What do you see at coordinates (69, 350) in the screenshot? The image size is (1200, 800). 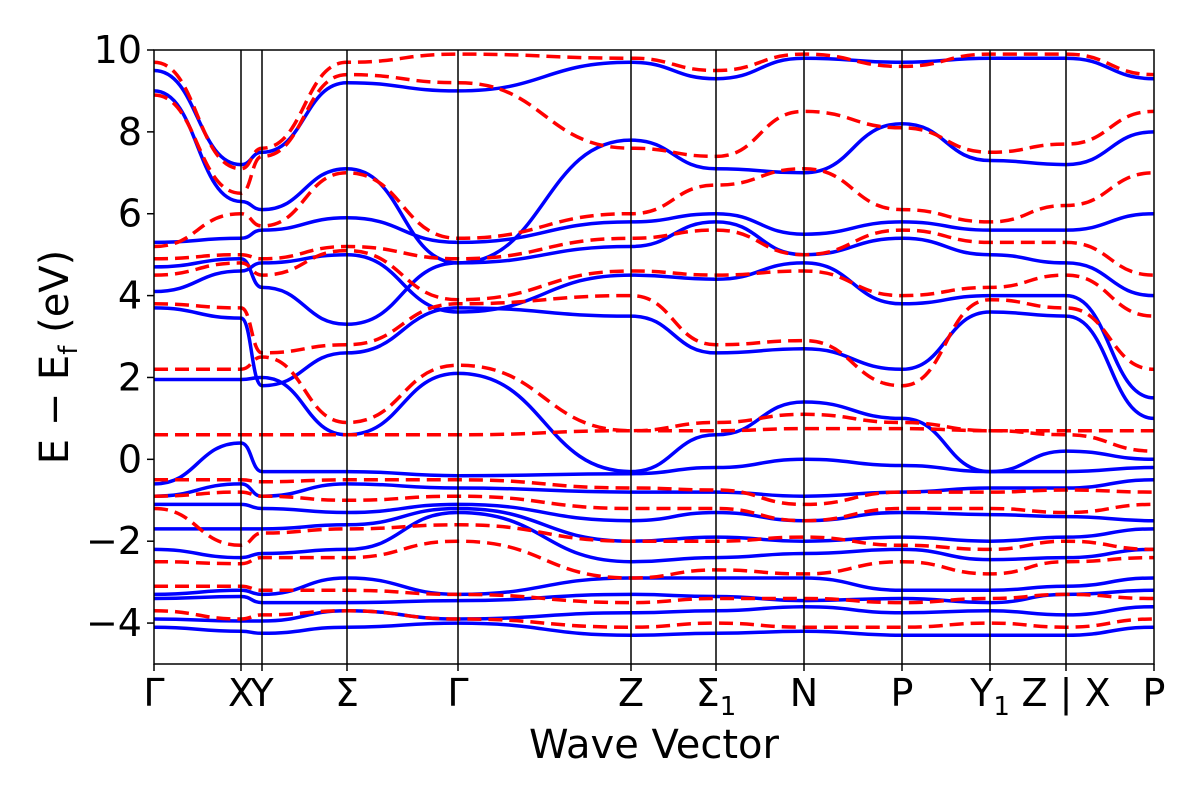 I see `y-axis-title-sub: f` at bounding box center [69, 350].